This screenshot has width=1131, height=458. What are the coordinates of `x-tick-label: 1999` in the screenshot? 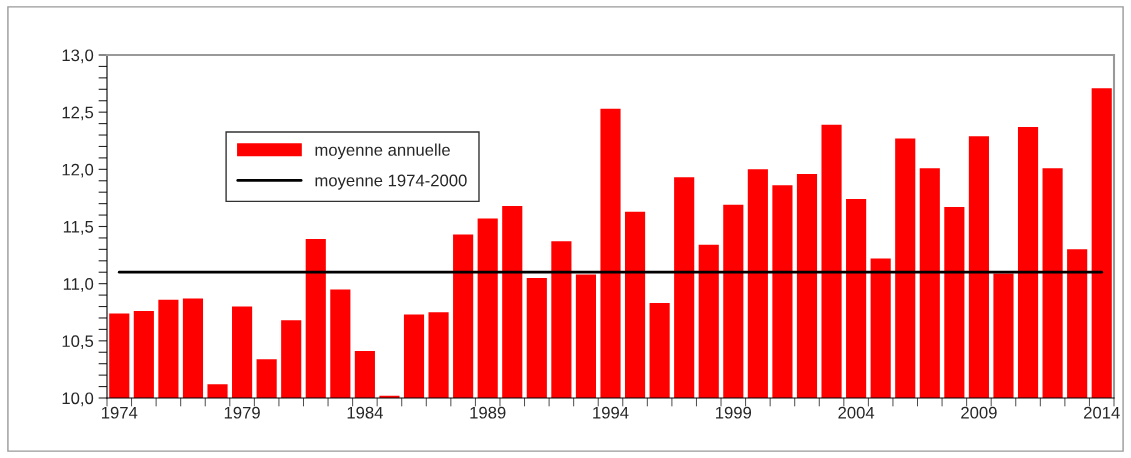 It's located at (734, 412).